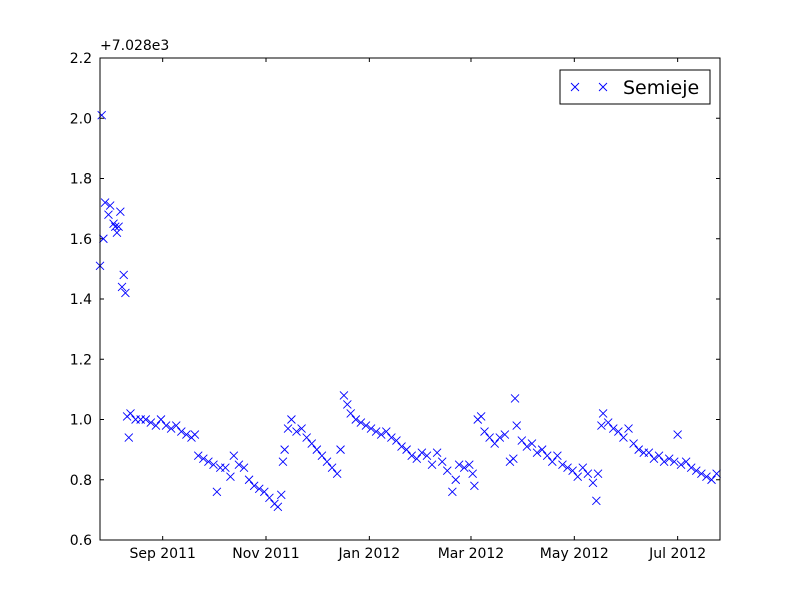 Image resolution: width=800 pixels, height=600 pixels. Describe the element at coordinates (81, 240) in the screenshot. I see `y-tick-label: 1.6` at that location.